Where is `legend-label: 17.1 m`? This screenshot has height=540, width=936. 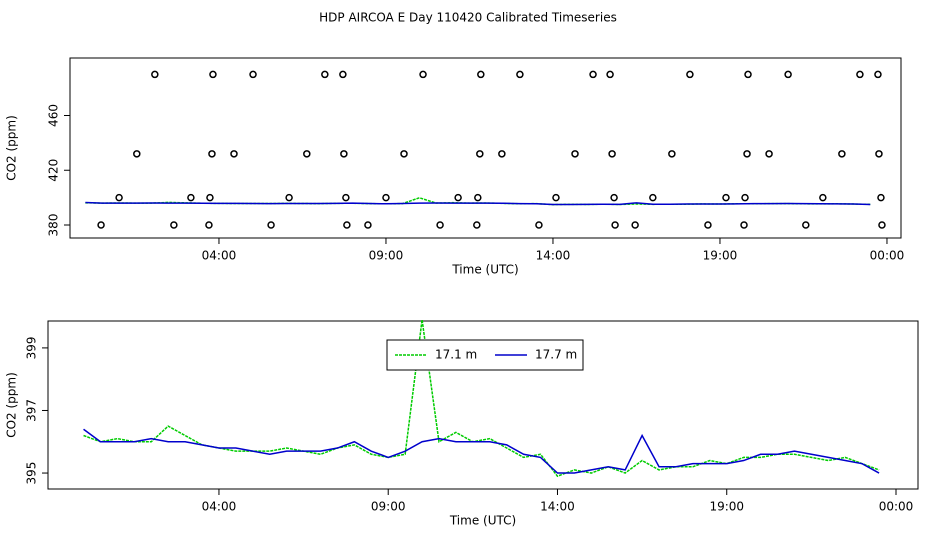 legend-label: 17.1 m is located at coordinates (456, 355).